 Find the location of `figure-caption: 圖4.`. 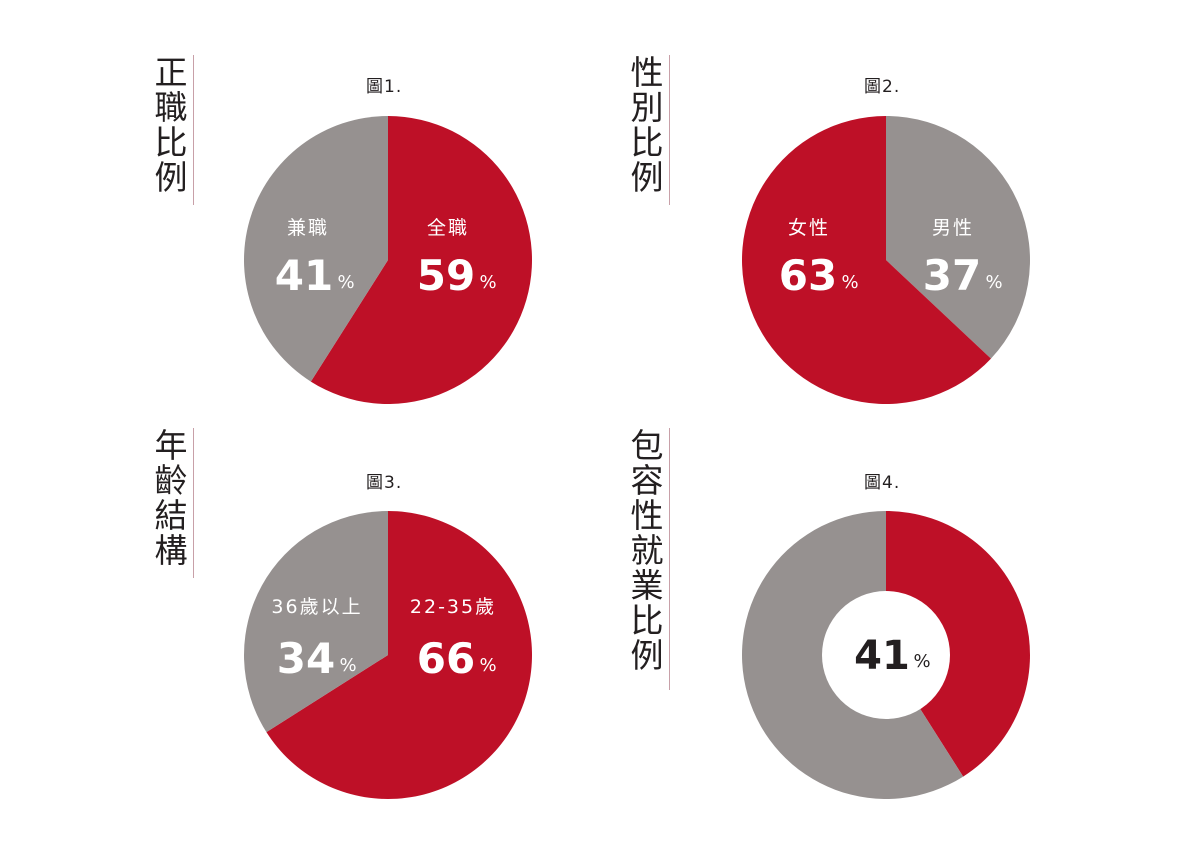

figure-caption: 圖4. is located at coordinates (882, 483).